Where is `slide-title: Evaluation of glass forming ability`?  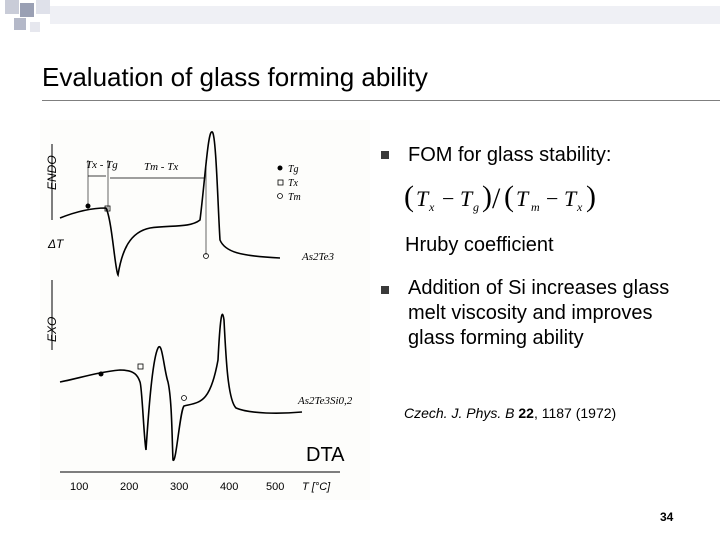
slide-title: Evaluation of glass forming ability is located at coordinates (235, 77).